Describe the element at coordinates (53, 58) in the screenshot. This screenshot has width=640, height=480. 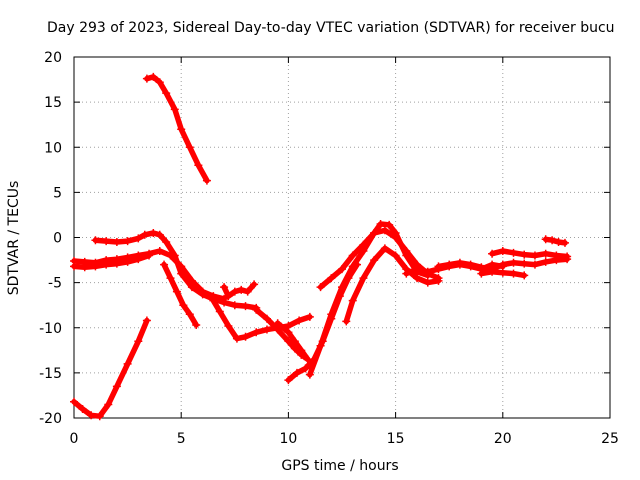
I see `y-tick-label: 20` at that location.